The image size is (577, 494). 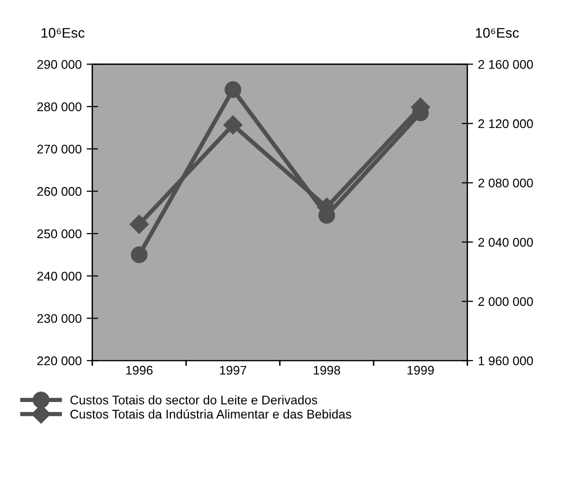 What do you see at coordinates (505, 64) in the screenshot?
I see `y2-tick-label: 2 160 000` at bounding box center [505, 64].